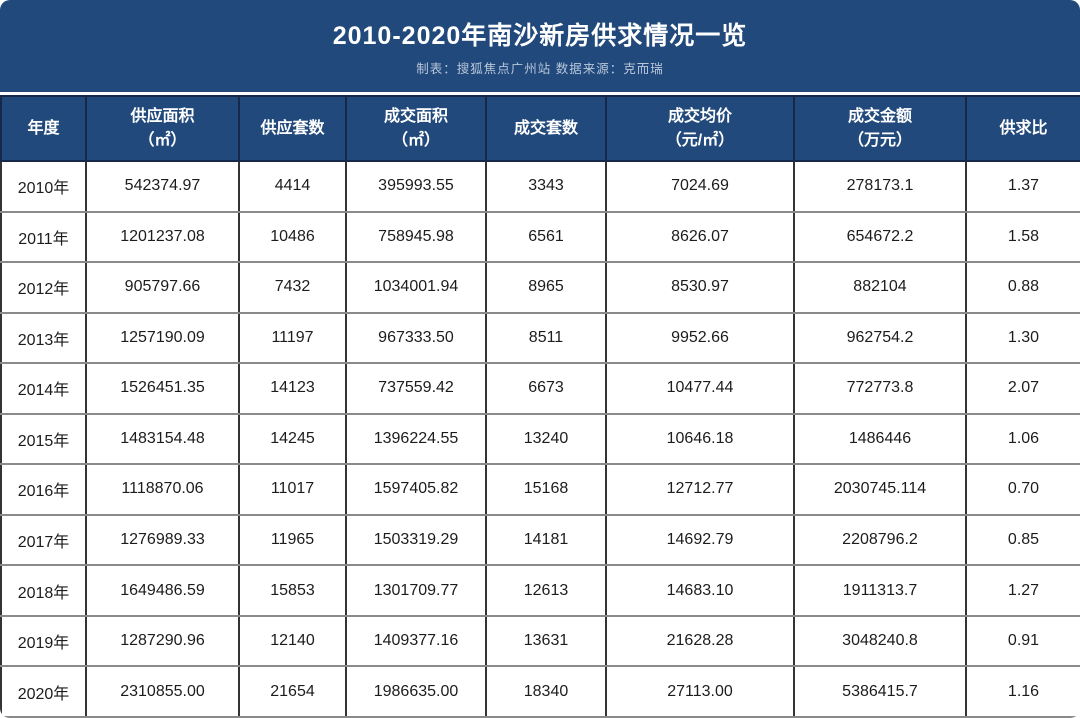 This screenshot has width=1080, height=718. I want to click on value-cell: 1118870.06, so click(162, 489).